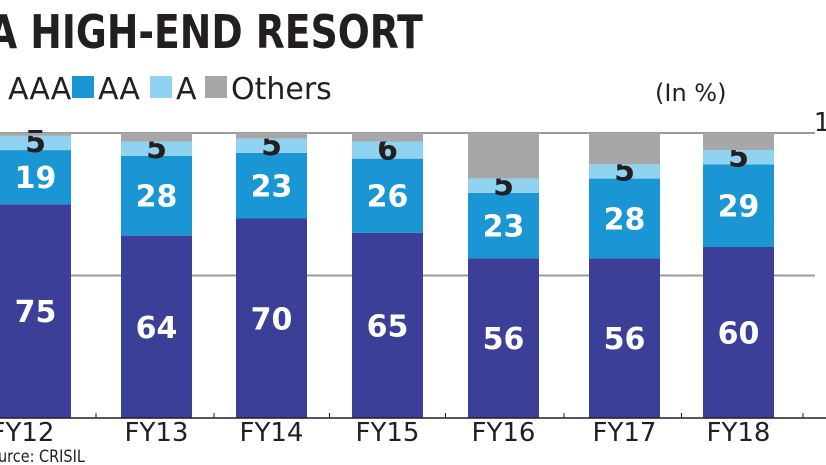 The height and width of the screenshot is (465, 826). I want to click on x-tick-label-FY18: FY18, so click(739, 433).